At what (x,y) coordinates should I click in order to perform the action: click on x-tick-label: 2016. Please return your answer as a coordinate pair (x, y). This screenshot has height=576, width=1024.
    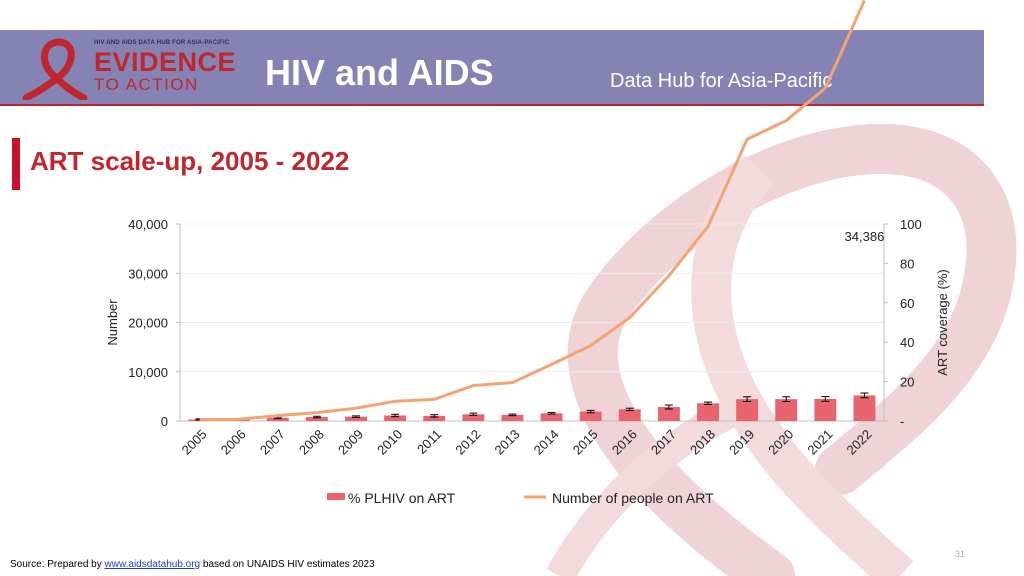
    Looking at the image, I should click on (624, 442).